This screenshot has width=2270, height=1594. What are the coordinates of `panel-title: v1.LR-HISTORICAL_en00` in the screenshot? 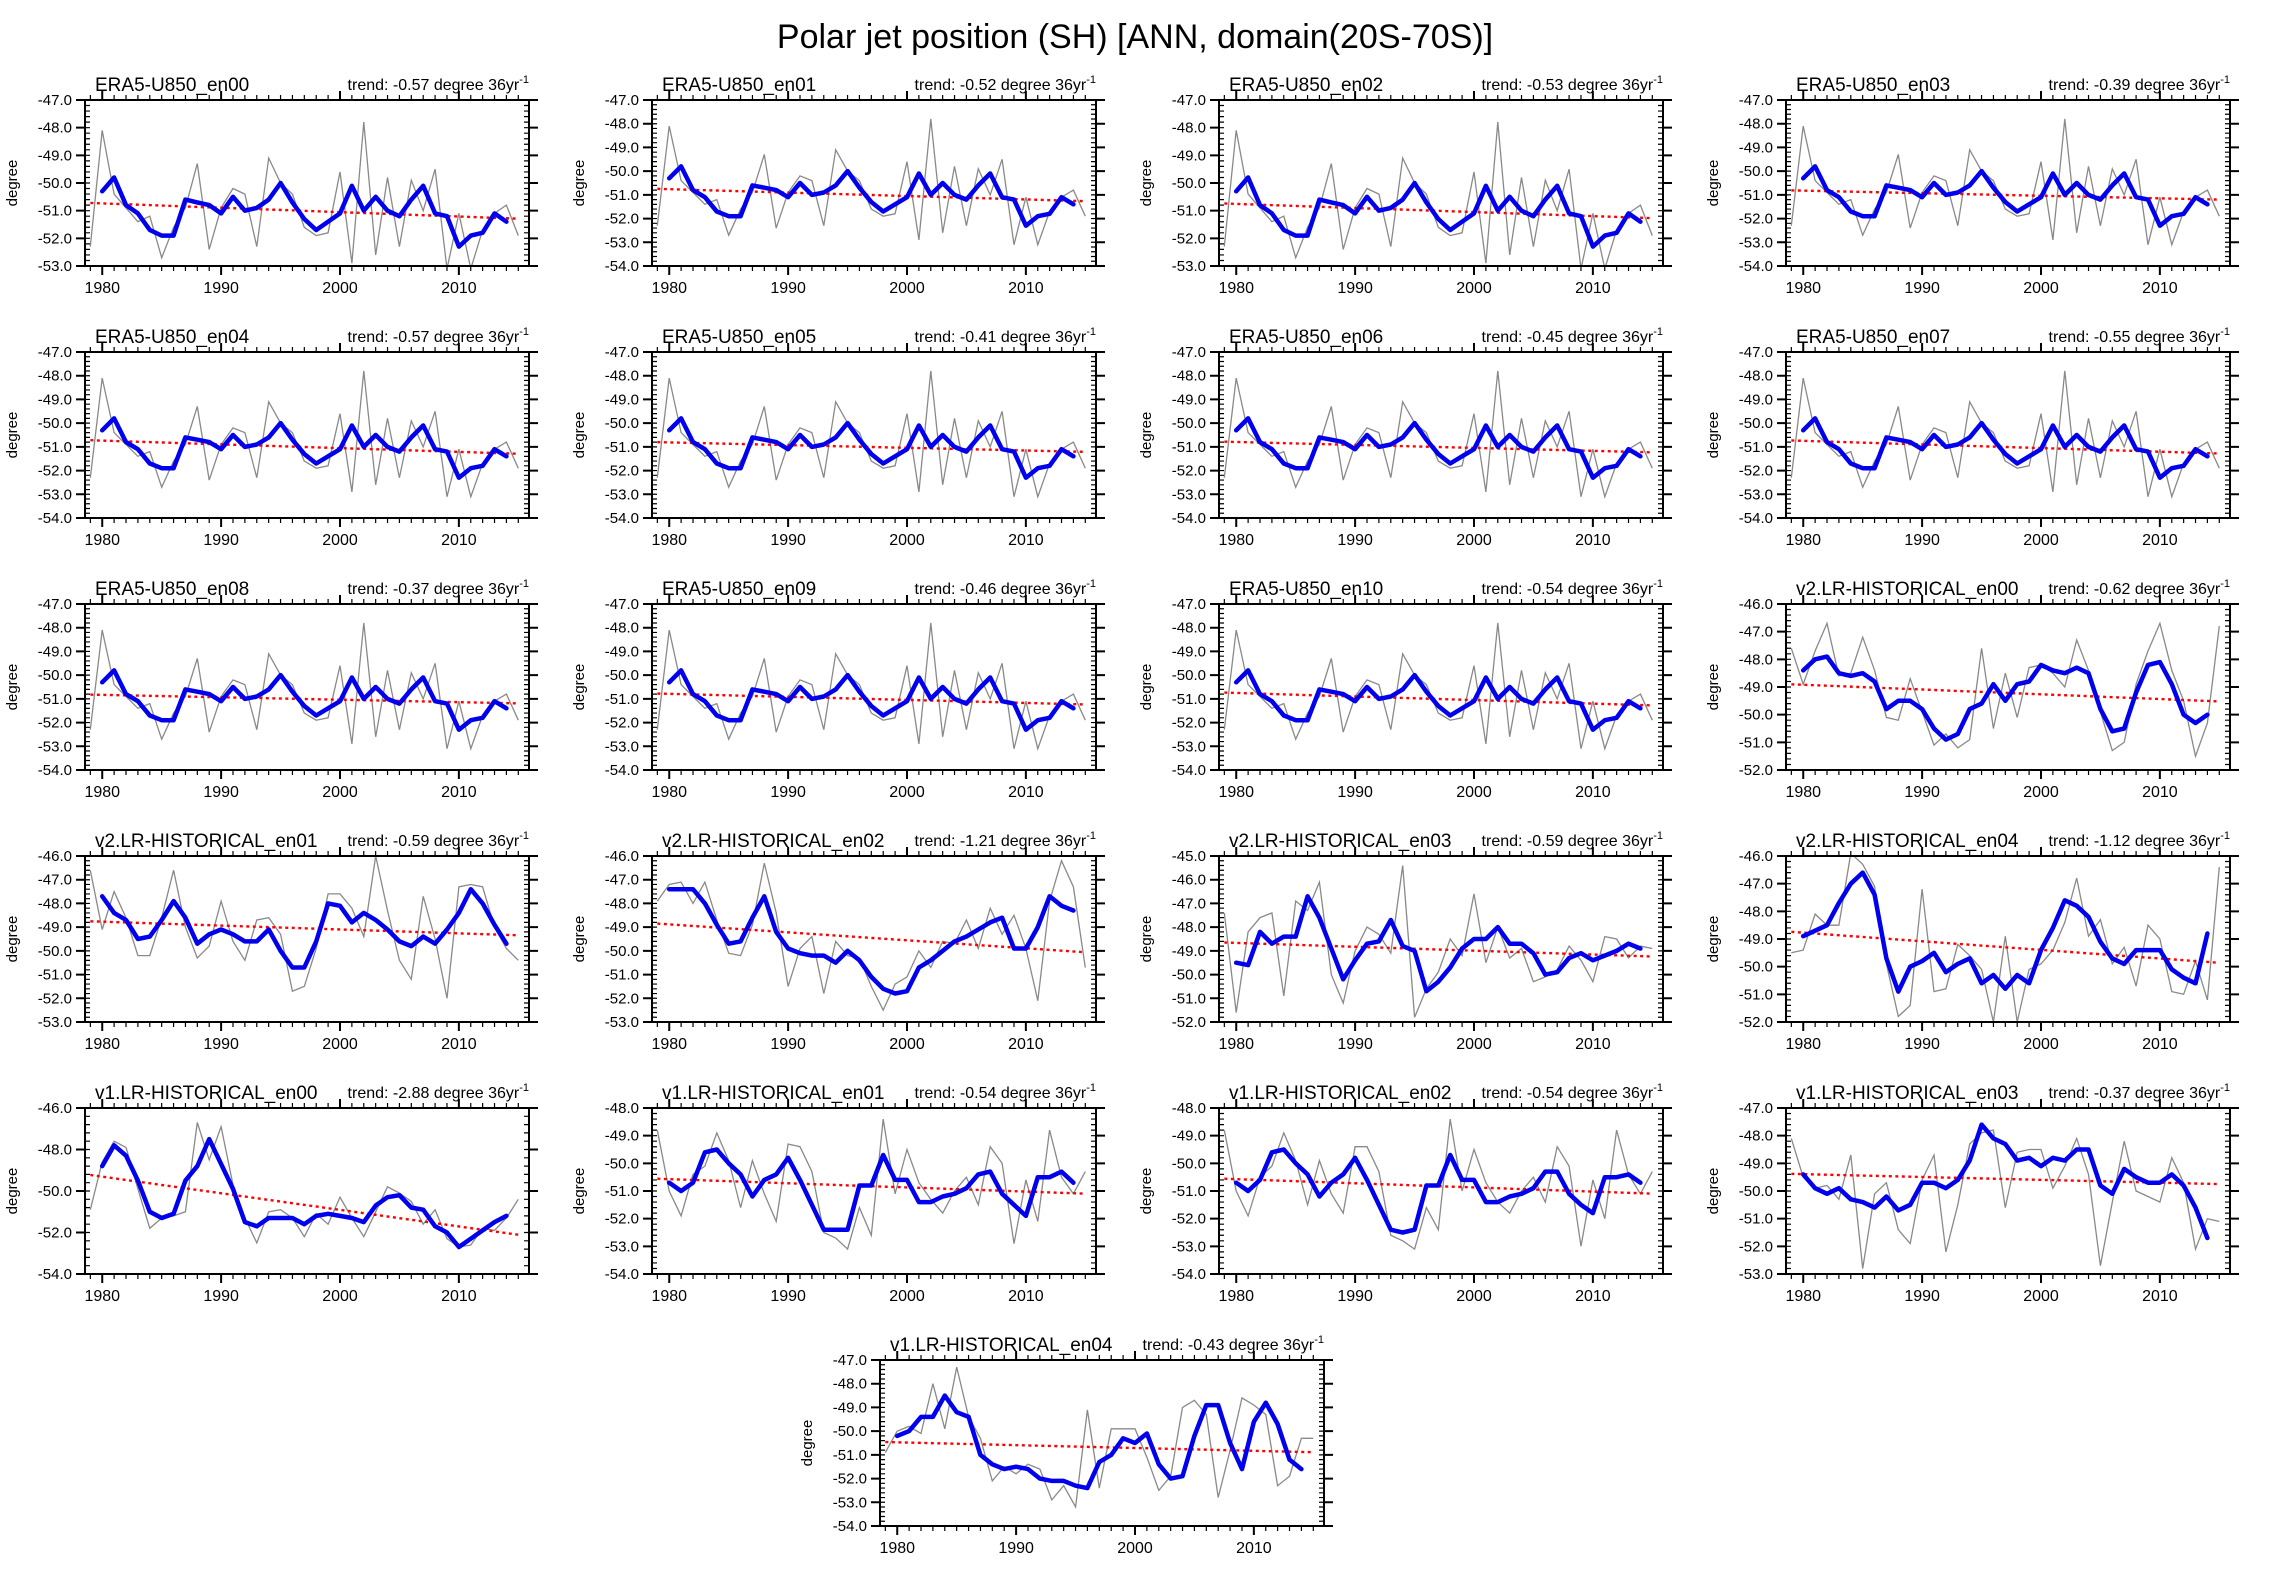 It's located at (206, 1093).